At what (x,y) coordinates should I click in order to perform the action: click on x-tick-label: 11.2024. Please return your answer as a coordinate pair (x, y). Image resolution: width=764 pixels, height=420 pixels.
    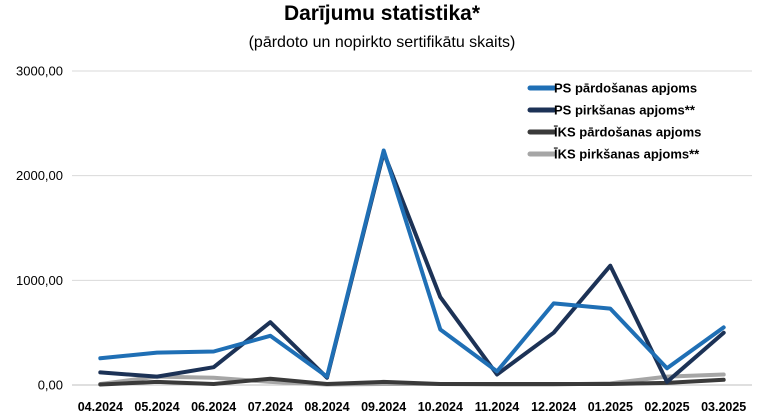
    Looking at the image, I should click on (497, 407).